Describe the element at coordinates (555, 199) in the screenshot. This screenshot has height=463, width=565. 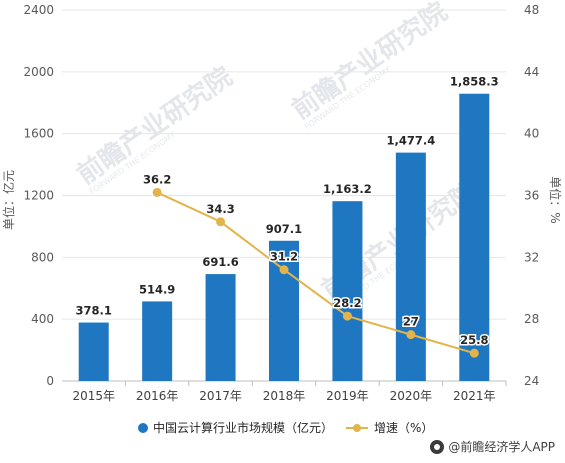
I see `right-axis-title: 单位：%` at that location.